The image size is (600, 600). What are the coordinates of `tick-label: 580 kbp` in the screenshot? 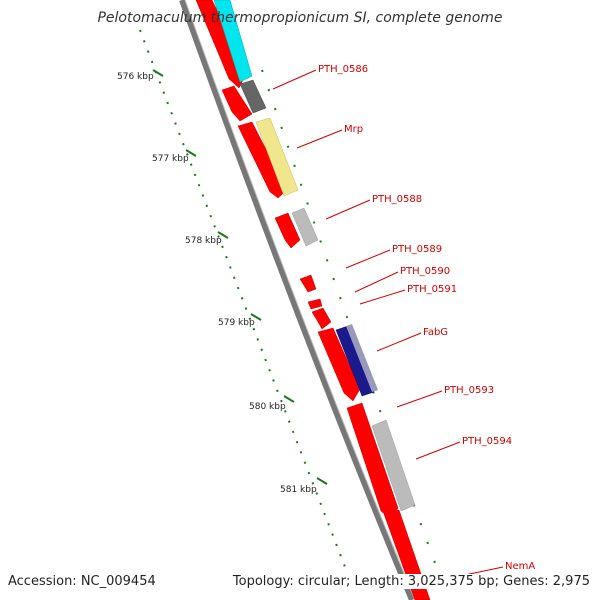 It's located at (267, 407).